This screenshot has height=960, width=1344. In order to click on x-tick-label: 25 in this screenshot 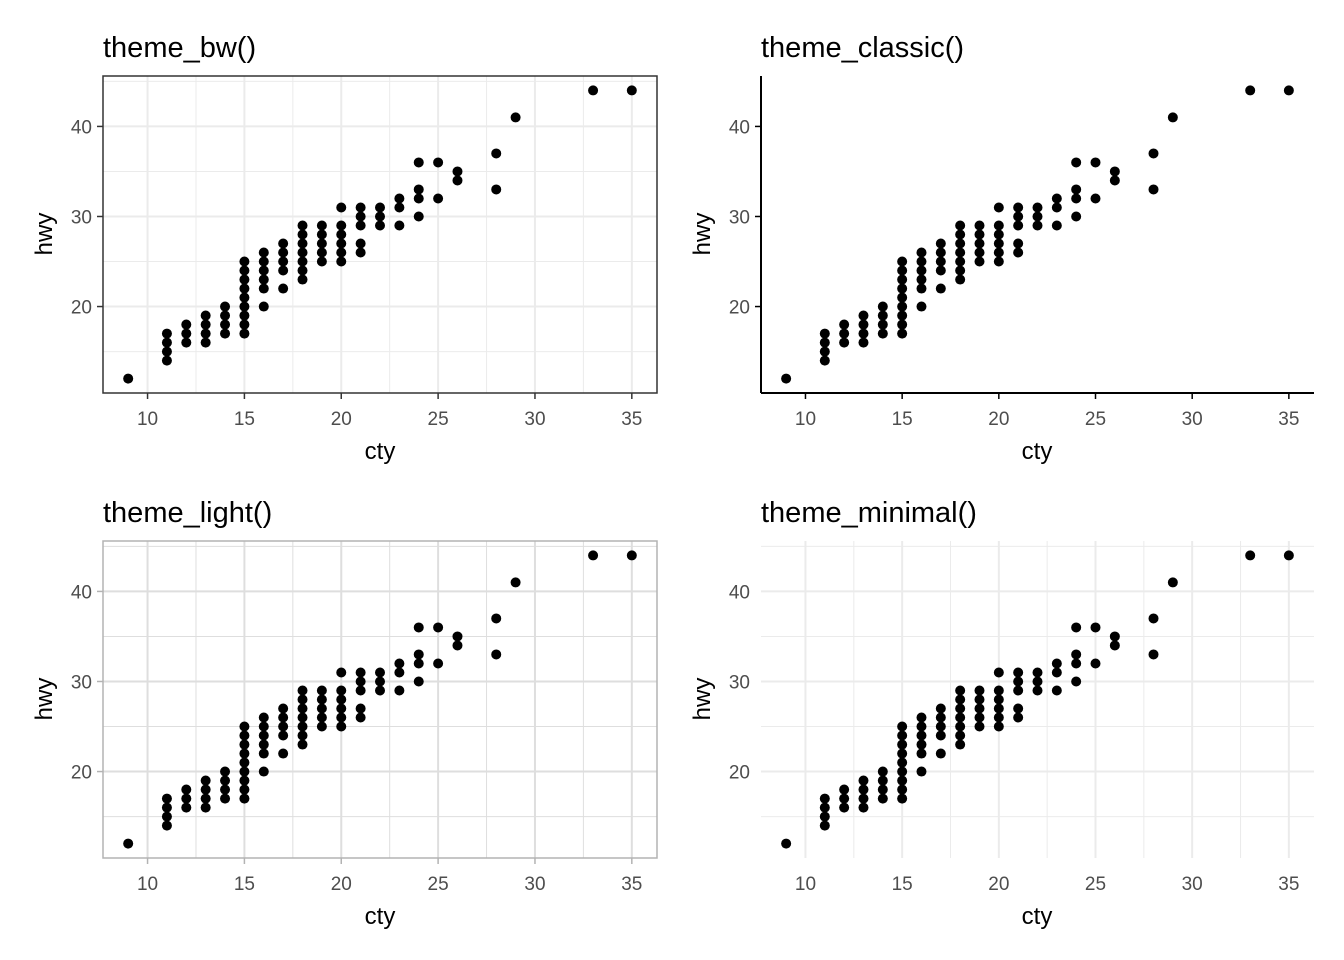, I will do `click(1095, 884)`.